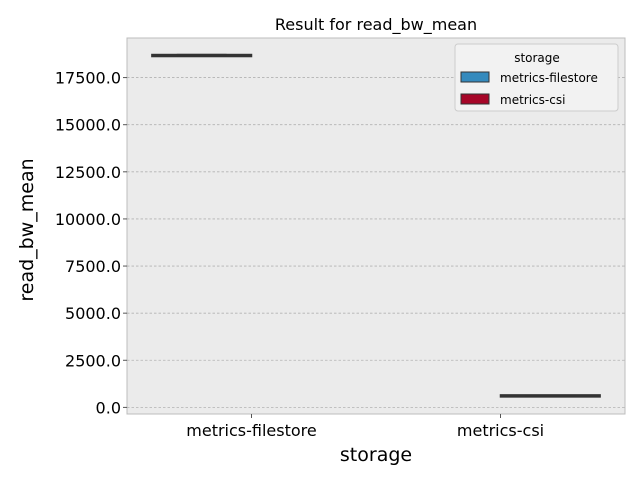 This screenshot has width=640, height=480. I want to click on x-tick-label: metrics-filestore, so click(251, 430).